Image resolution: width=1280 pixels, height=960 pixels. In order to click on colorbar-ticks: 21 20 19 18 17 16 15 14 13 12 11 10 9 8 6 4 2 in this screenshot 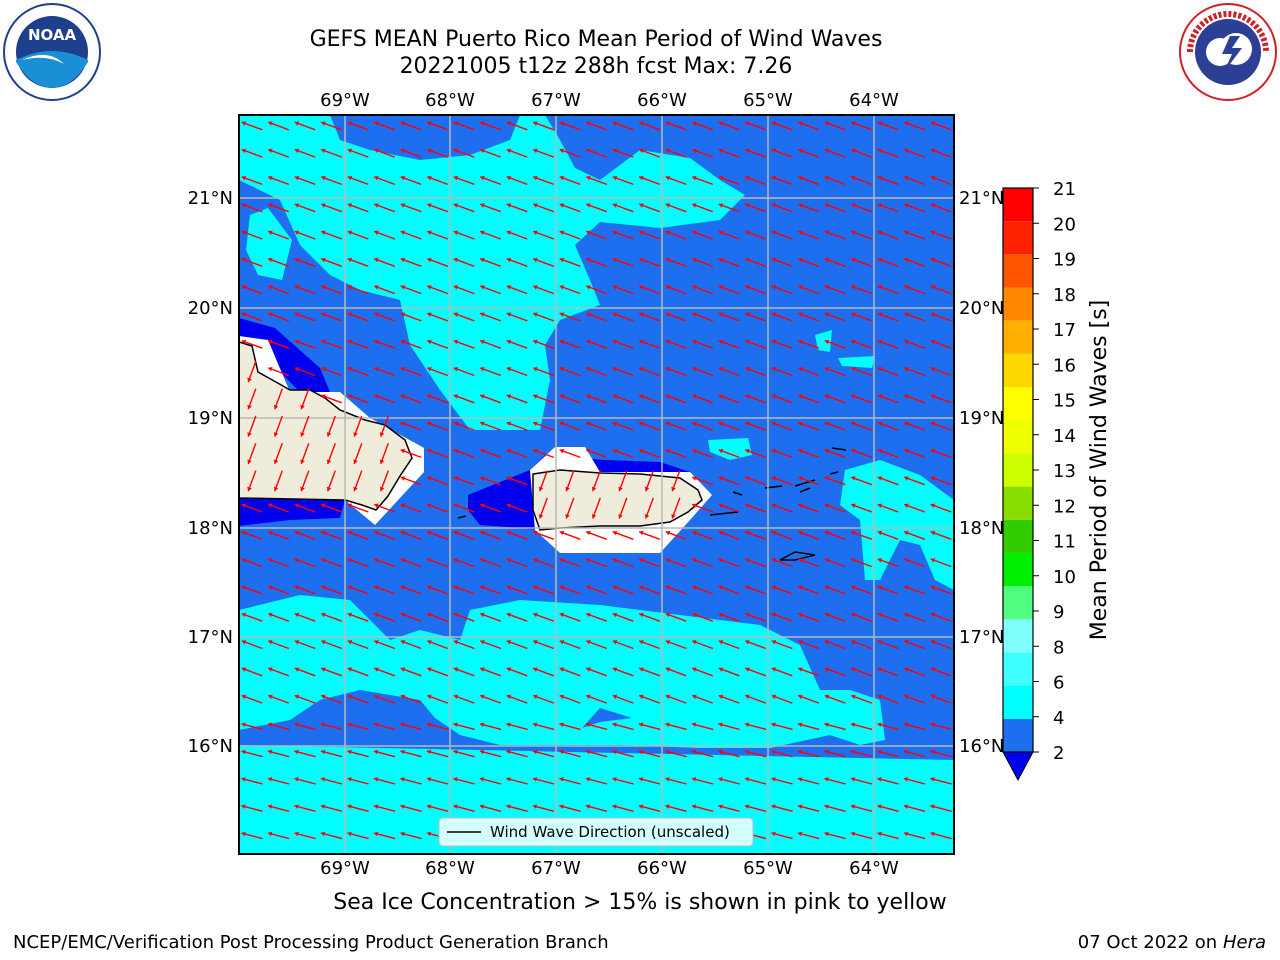, I will do `click(1054, 471)`.